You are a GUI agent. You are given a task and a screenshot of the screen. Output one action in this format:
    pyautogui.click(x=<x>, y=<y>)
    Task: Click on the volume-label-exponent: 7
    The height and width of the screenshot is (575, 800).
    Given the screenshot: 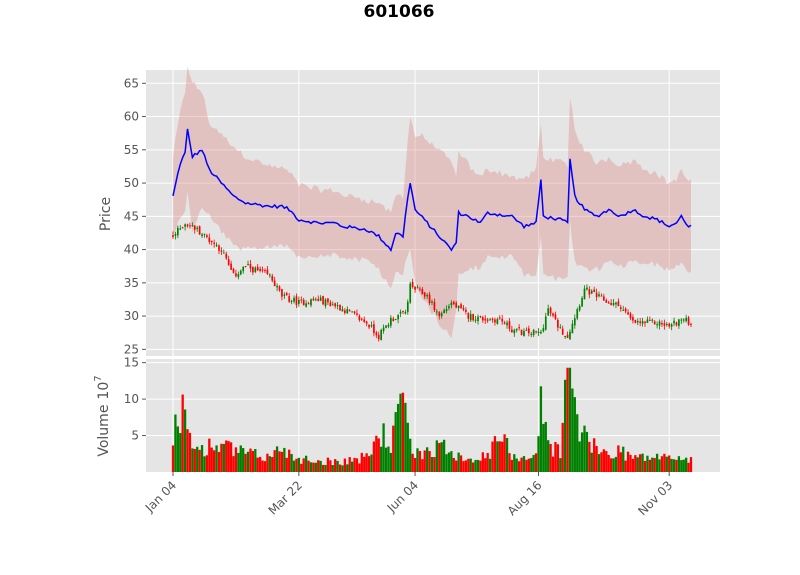 What is the action you would take?
    pyautogui.click(x=98, y=378)
    